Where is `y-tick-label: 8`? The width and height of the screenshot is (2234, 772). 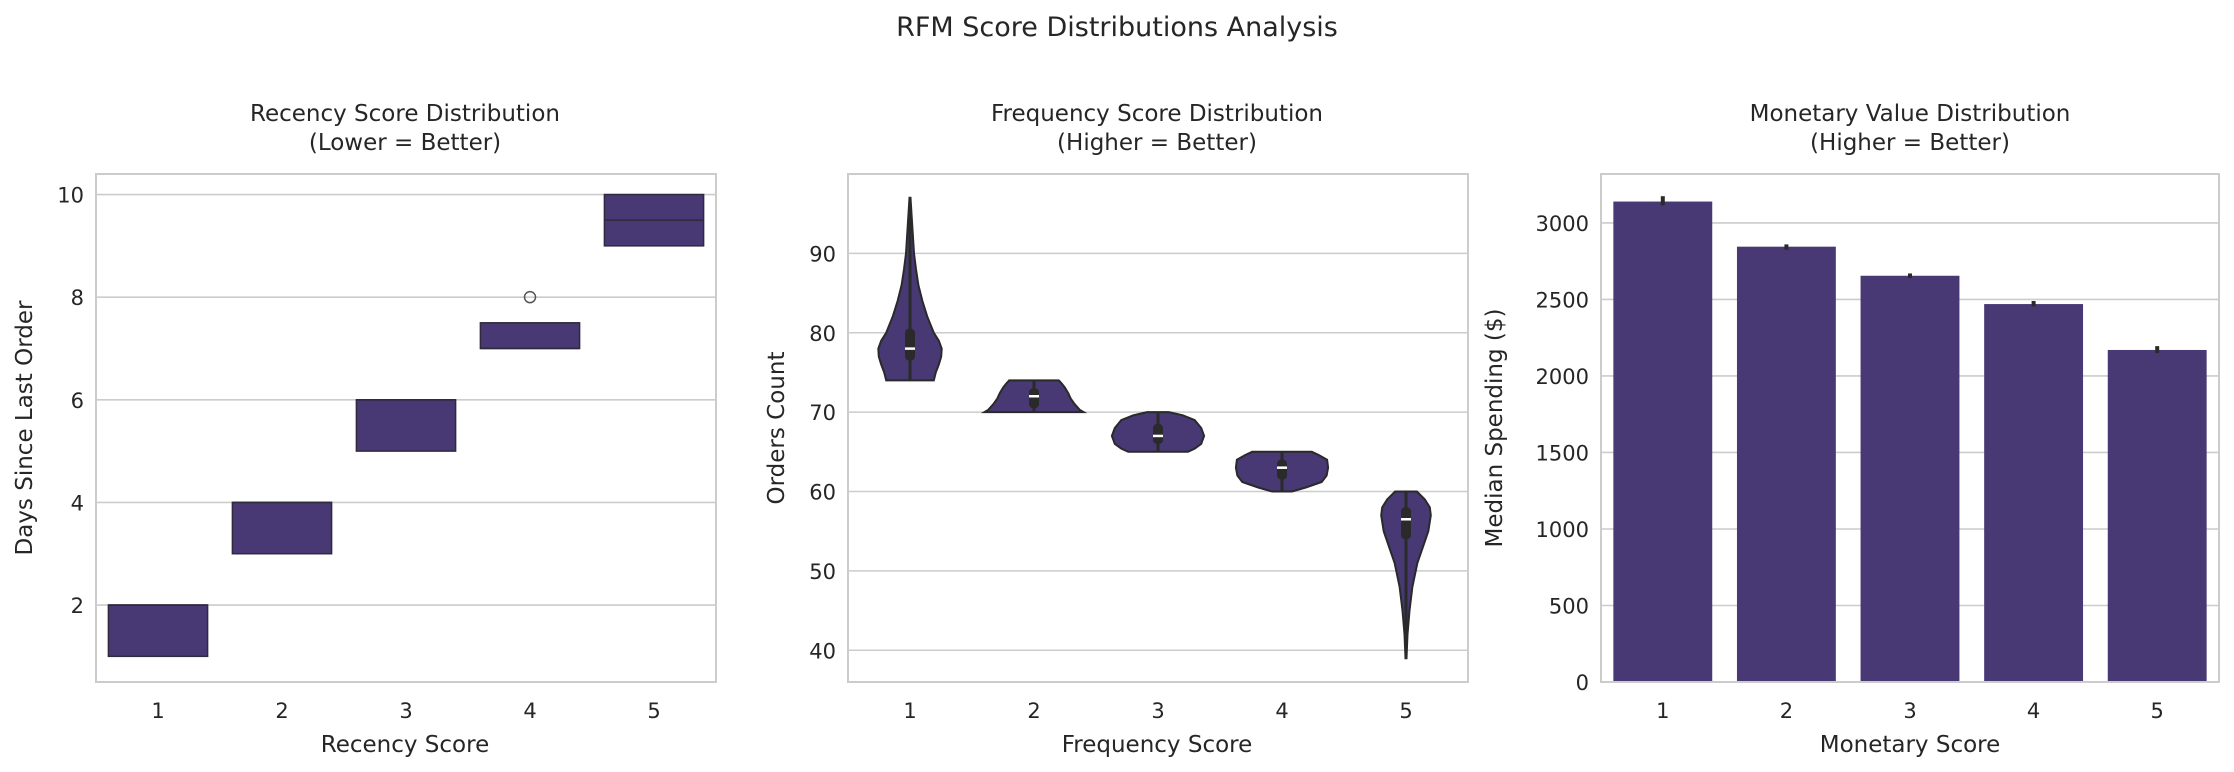 y-tick-label: 8 is located at coordinates (77, 298).